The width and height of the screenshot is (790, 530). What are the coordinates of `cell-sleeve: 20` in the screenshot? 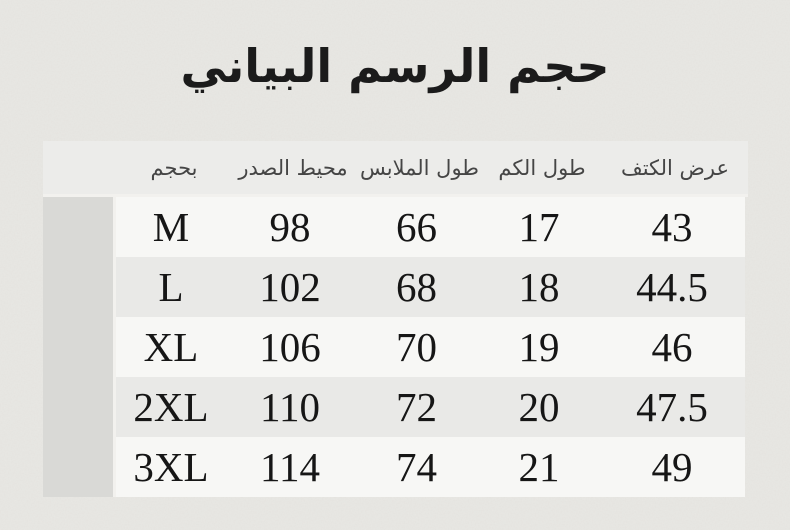 It's located at (539, 407).